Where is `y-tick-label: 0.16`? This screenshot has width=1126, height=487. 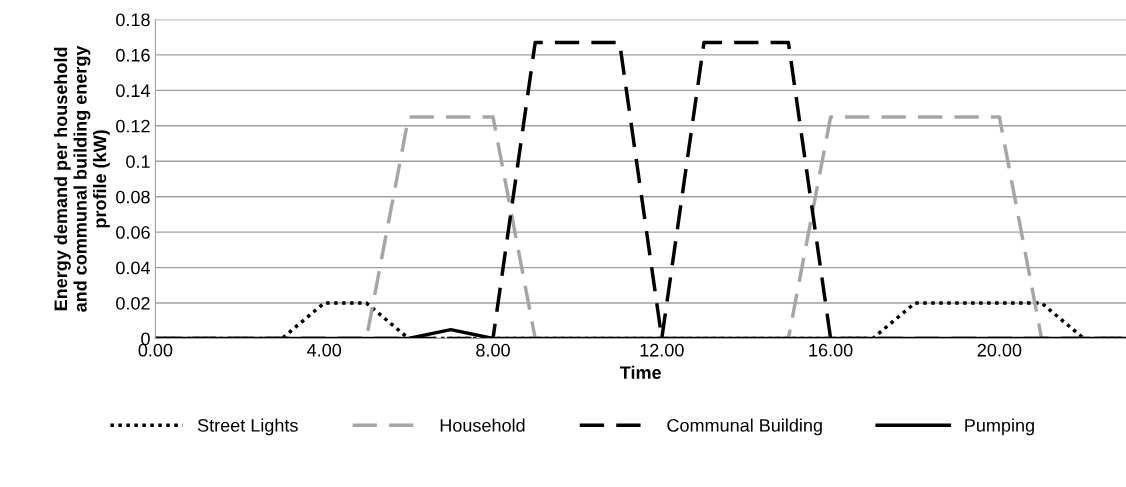 y-tick-label: 0.16 is located at coordinates (133, 55).